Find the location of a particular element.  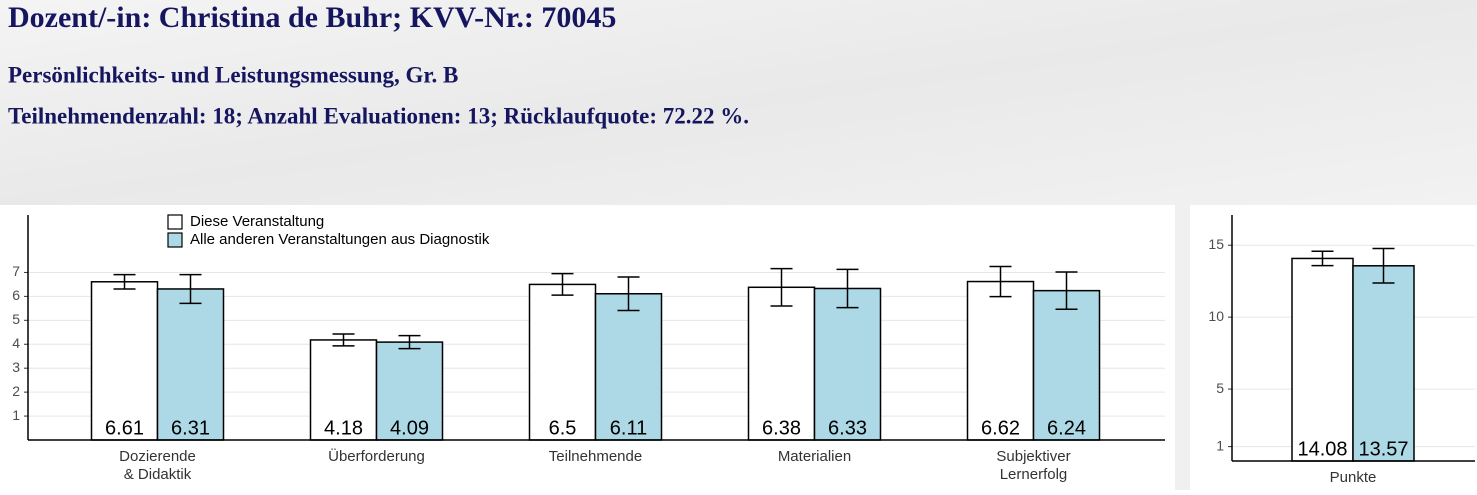

y-tick-label: 7 is located at coordinates (16, 271).